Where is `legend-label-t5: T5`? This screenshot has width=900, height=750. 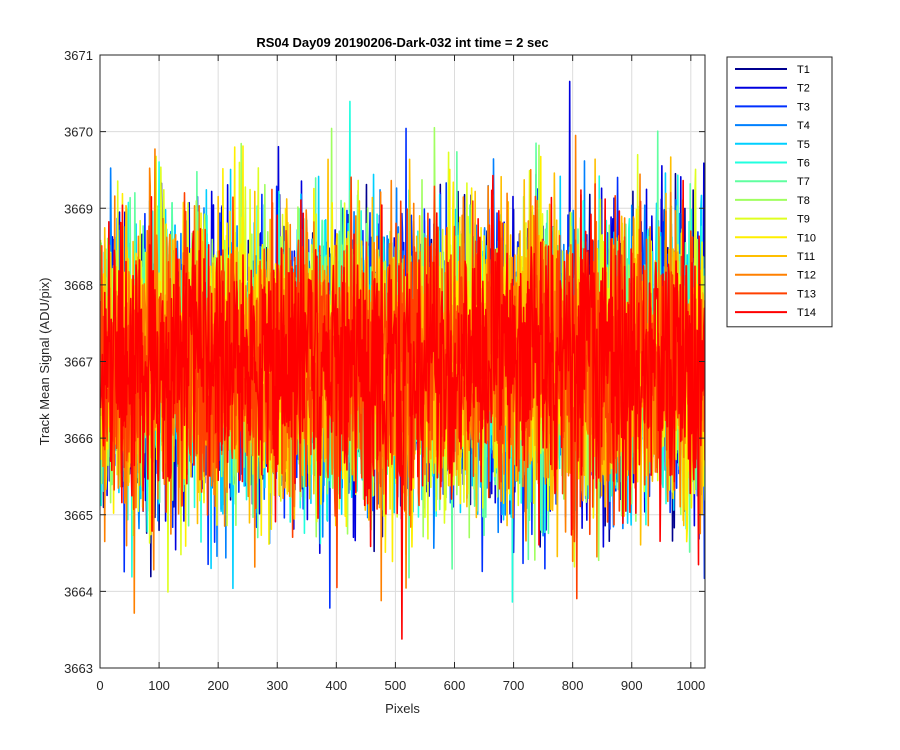 legend-label-t5: T5 is located at coordinates (803, 145).